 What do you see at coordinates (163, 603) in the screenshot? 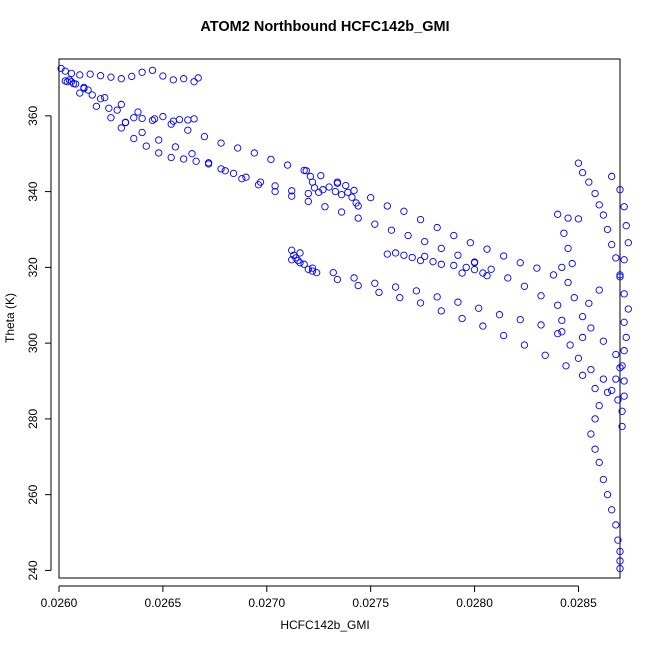
I see `x-tick-label: 0.0265` at bounding box center [163, 603].